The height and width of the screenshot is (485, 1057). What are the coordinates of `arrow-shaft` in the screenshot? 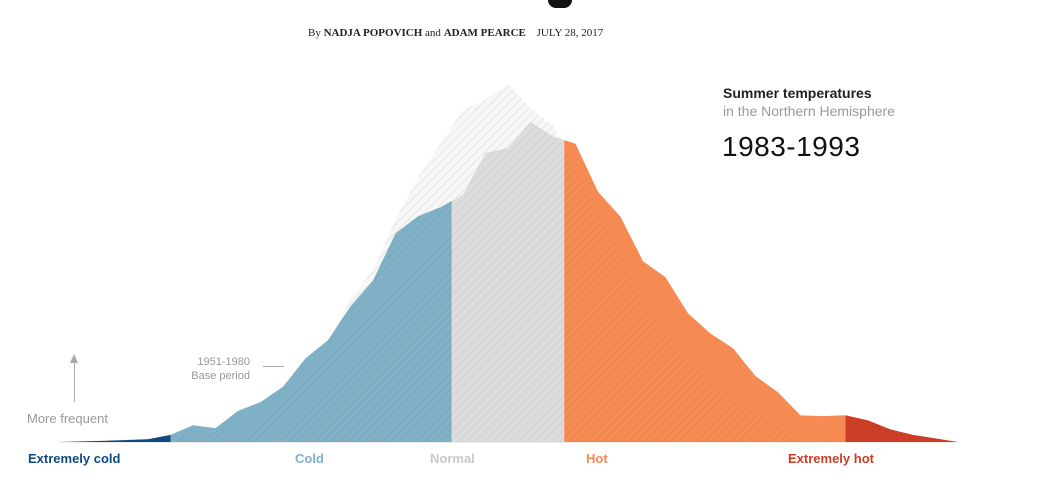 It's located at (74, 382).